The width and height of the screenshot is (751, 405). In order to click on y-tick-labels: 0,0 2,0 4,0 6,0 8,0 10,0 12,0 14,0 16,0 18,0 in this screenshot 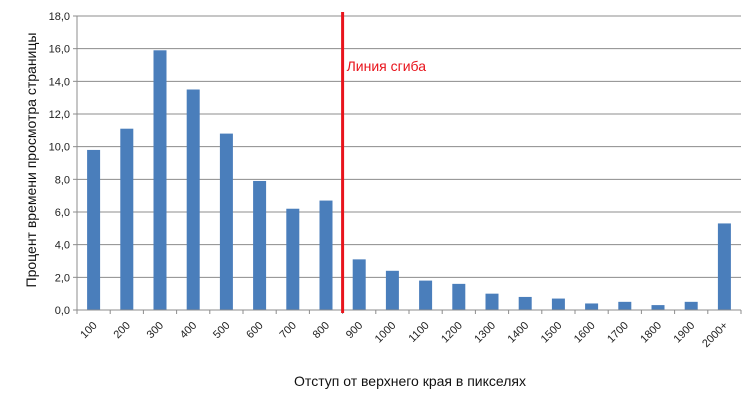, I will do `click(63, 164)`.